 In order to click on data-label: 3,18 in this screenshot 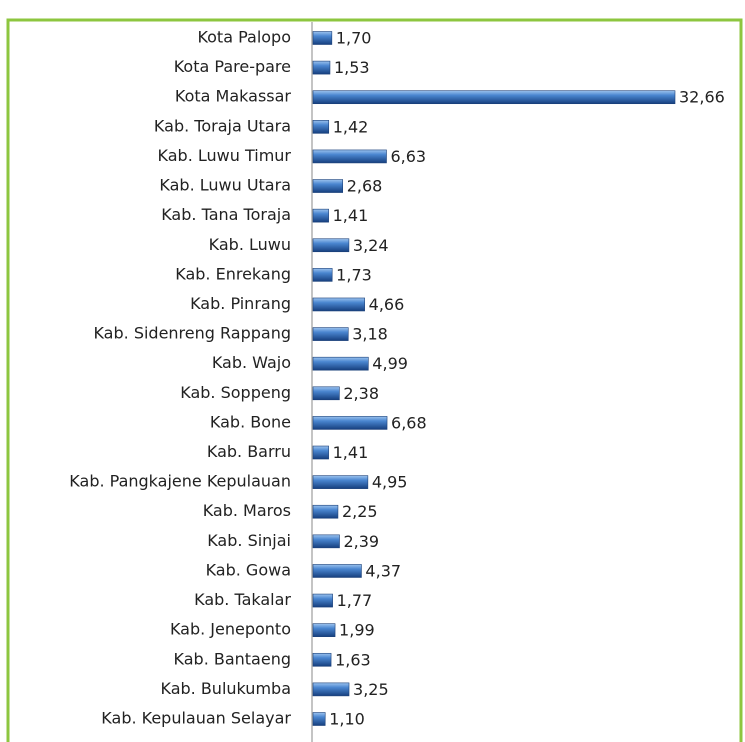, I will do `click(370, 334)`.